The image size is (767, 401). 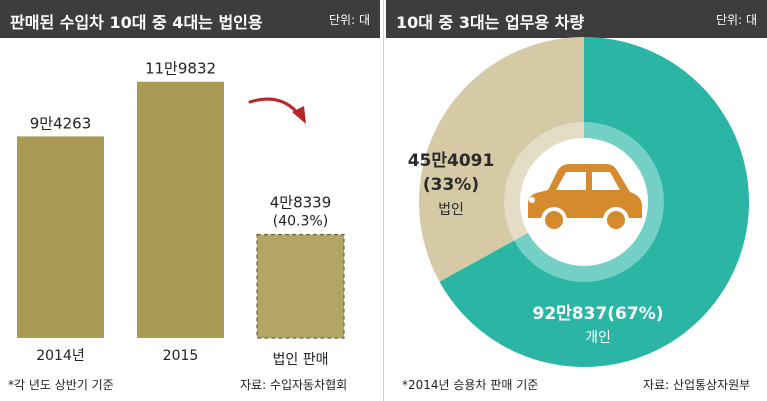 I want to click on right-header: 10대 중 3대는 업무용 차량 단위: 대, so click(x=576, y=19).